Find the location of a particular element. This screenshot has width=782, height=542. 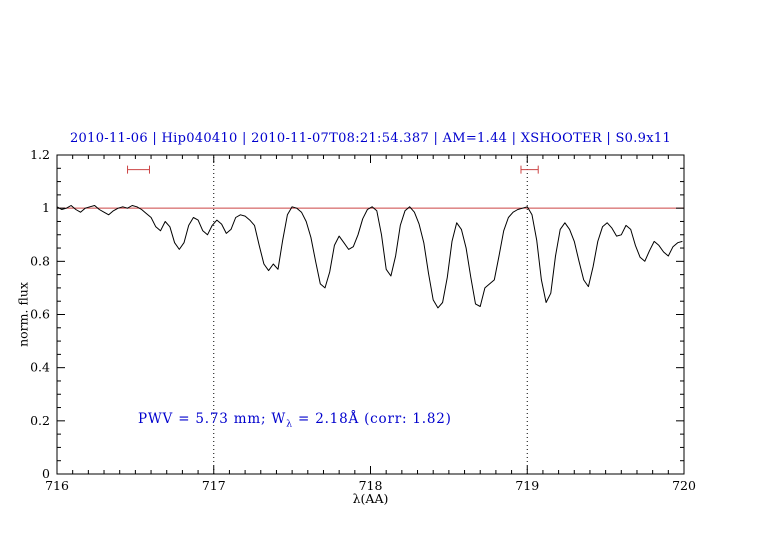

x-tick-label: 716 is located at coordinates (57, 485).